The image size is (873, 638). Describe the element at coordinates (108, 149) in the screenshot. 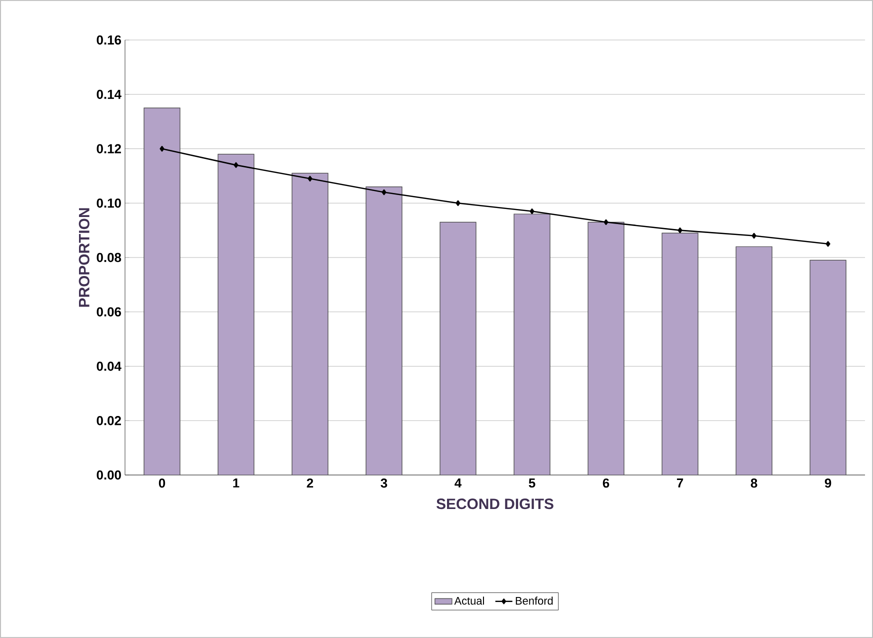

I see `y-tick-label: 0.12` at that location.